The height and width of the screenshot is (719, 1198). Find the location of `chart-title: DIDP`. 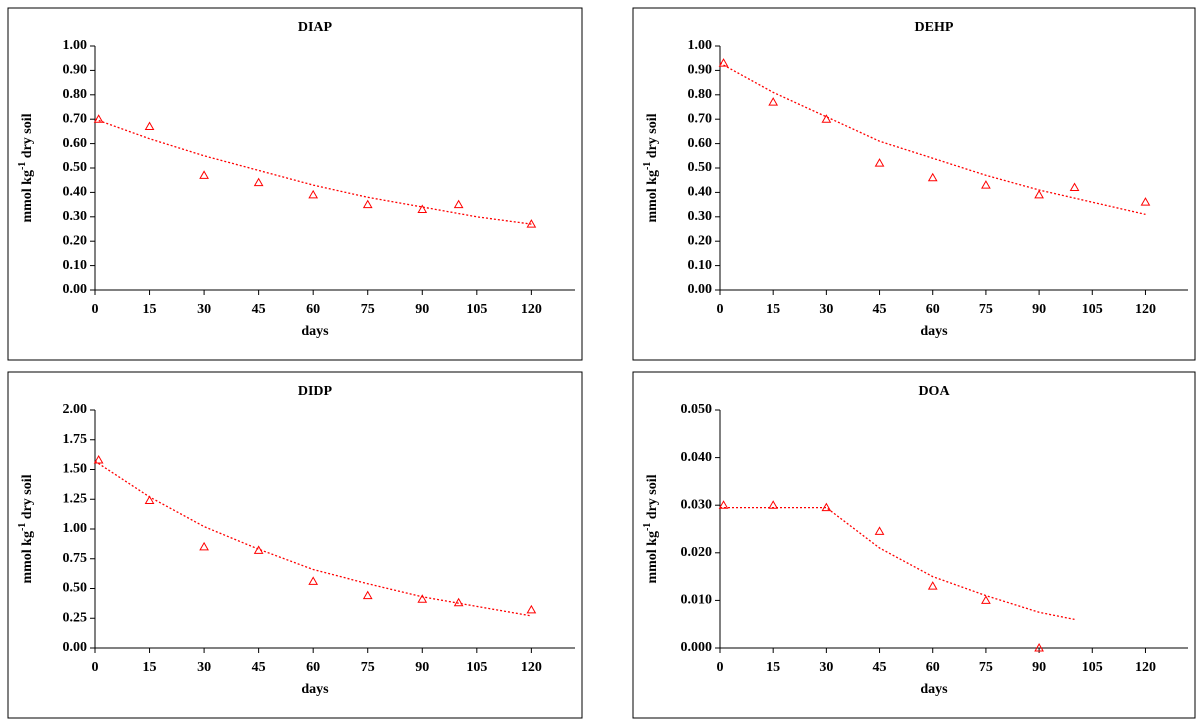

chart-title: DIDP is located at coordinates (315, 391).